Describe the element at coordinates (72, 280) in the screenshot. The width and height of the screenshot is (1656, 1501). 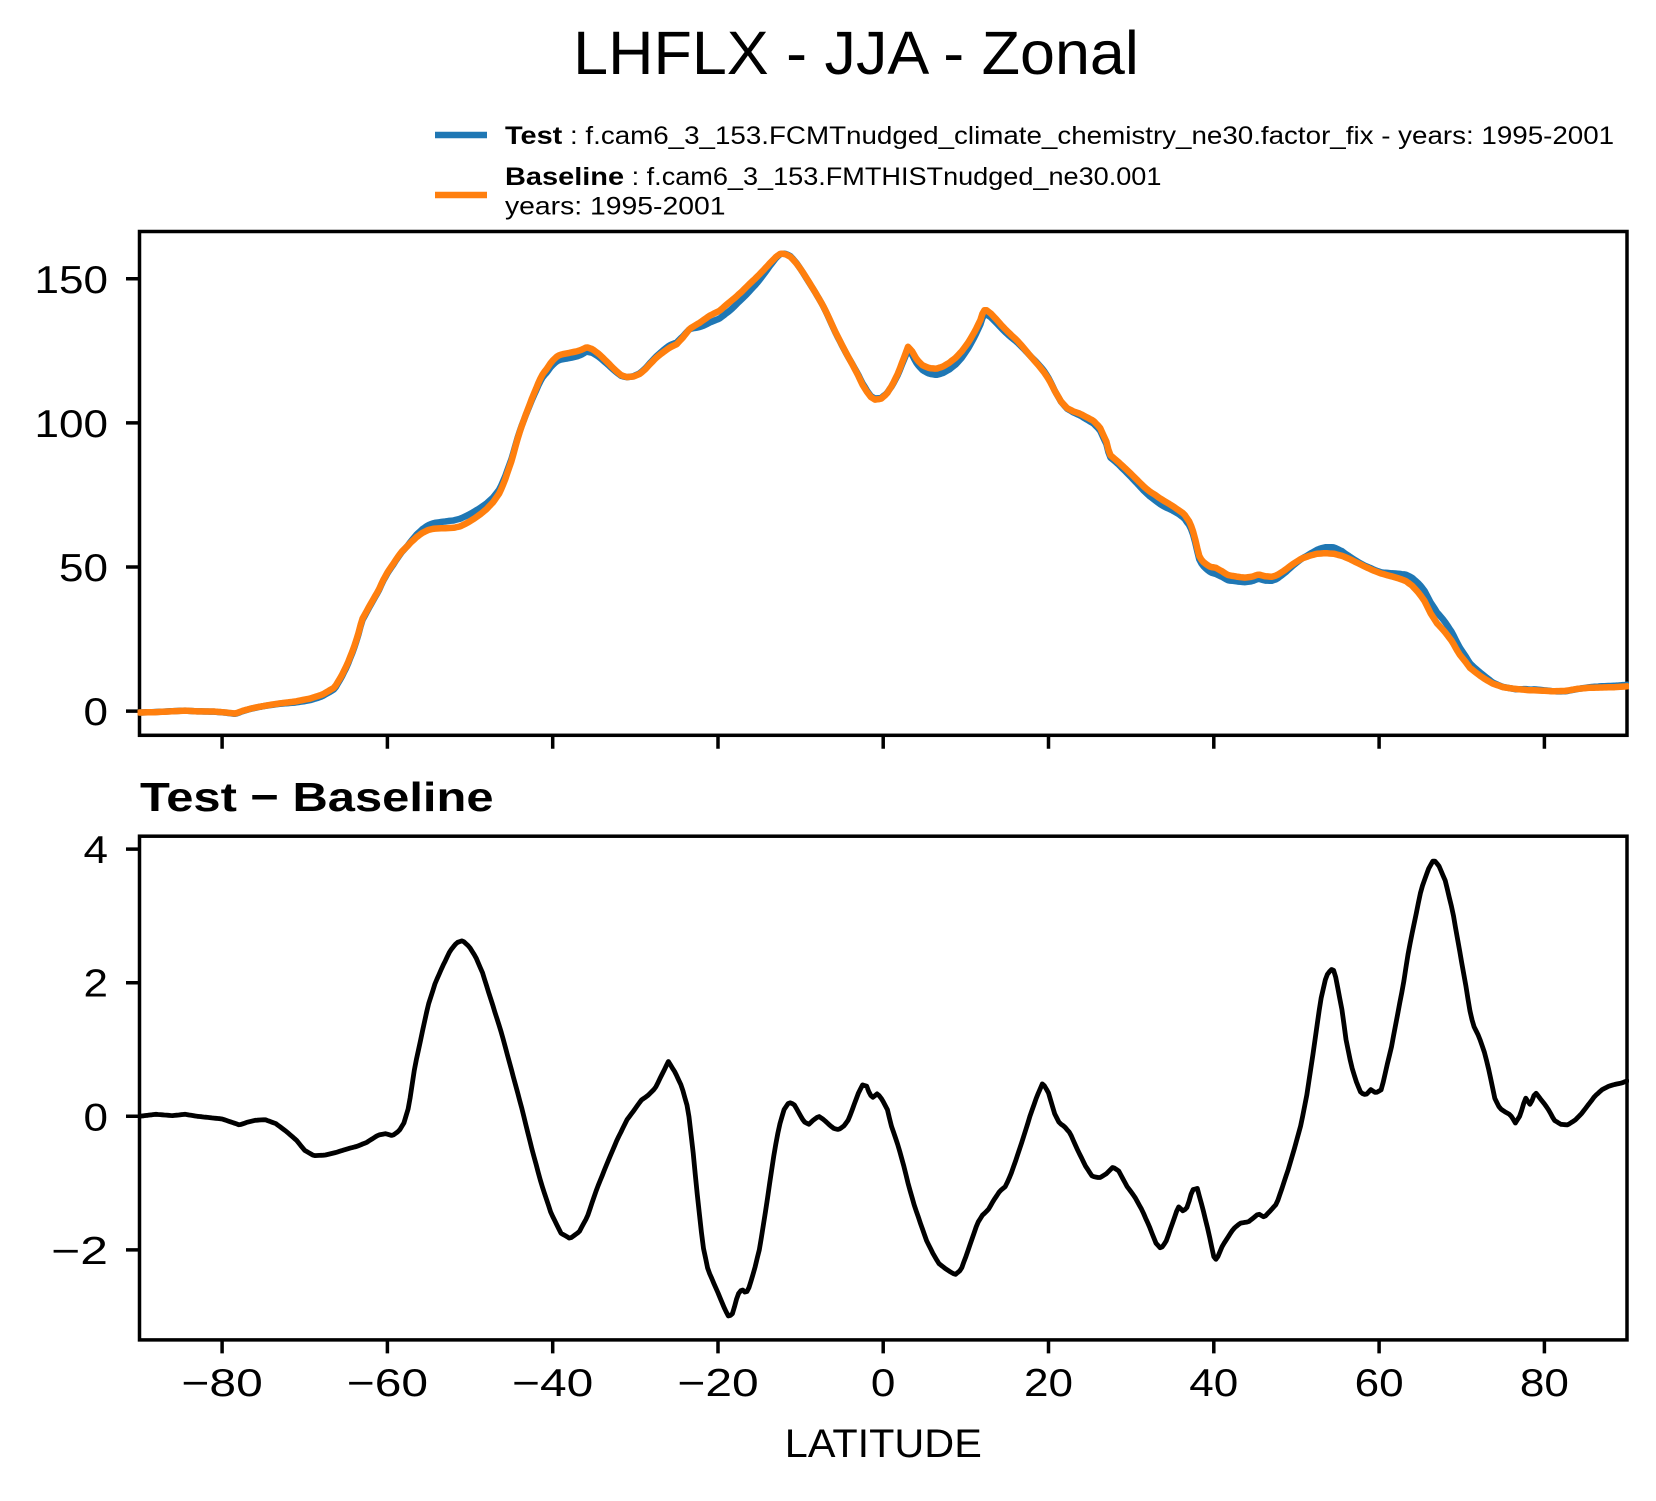
I see `svg-text: 150` at that location.